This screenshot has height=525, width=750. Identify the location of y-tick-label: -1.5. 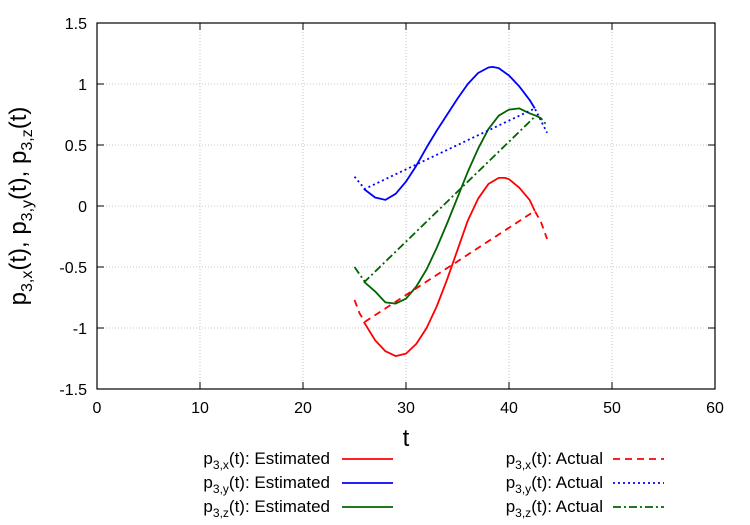
(73, 390).